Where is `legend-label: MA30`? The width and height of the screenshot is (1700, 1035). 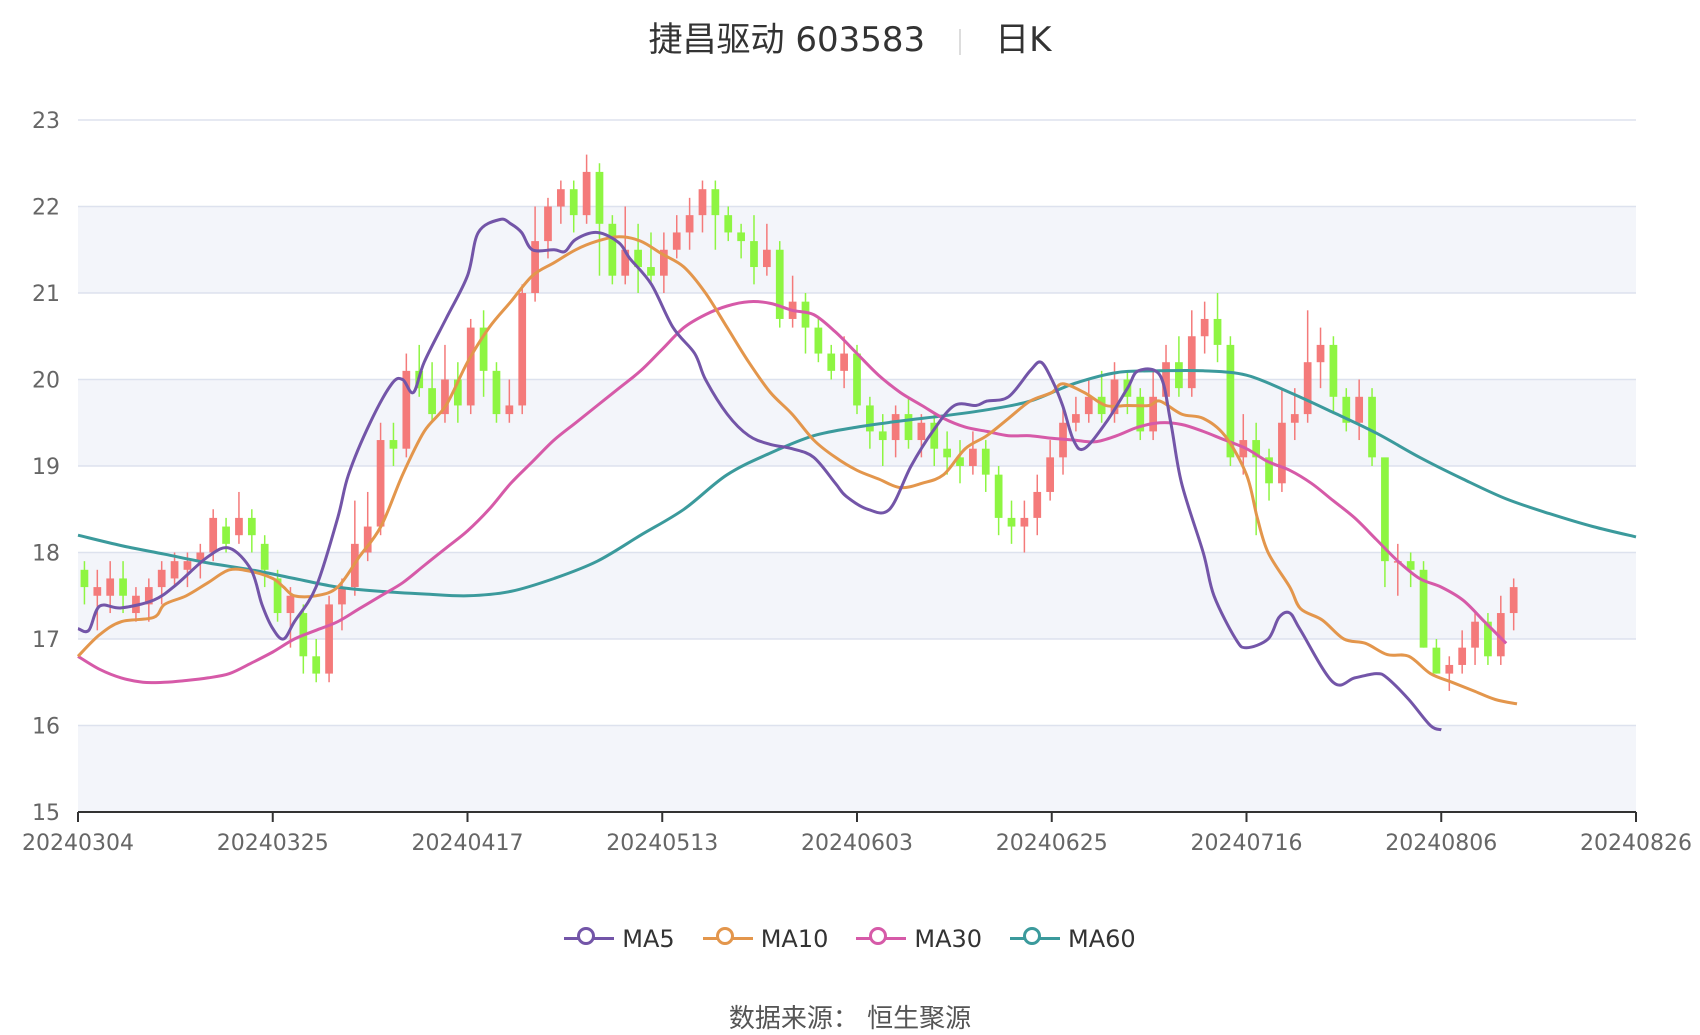 legend-label: MA30 is located at coordinates (948, 938).